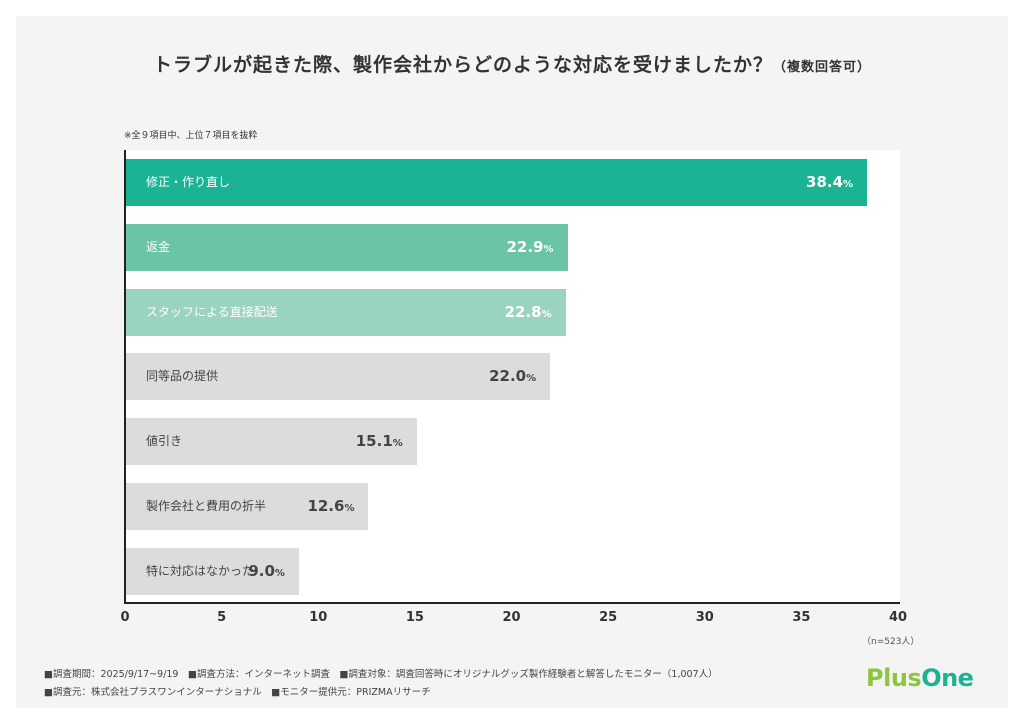  I want to click on y-axis-line, so click(125, 377).